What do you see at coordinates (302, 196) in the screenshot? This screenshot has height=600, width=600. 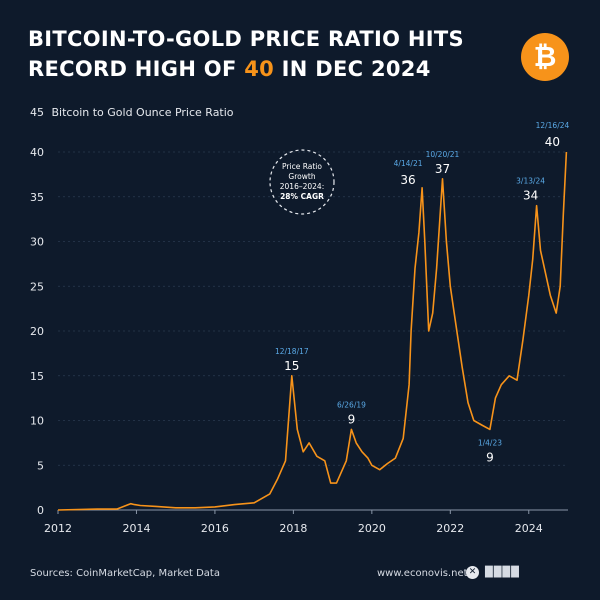 I see `callout-line-4: 28% CAGR` at bounding box center [302, 196].